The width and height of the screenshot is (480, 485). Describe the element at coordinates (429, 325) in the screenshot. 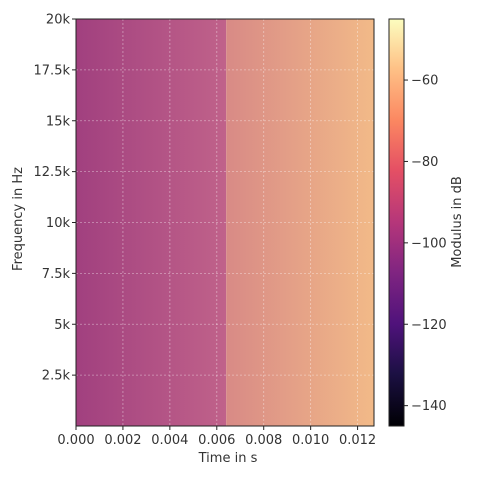

I see `colorbar-tick-label: −120` at that location.